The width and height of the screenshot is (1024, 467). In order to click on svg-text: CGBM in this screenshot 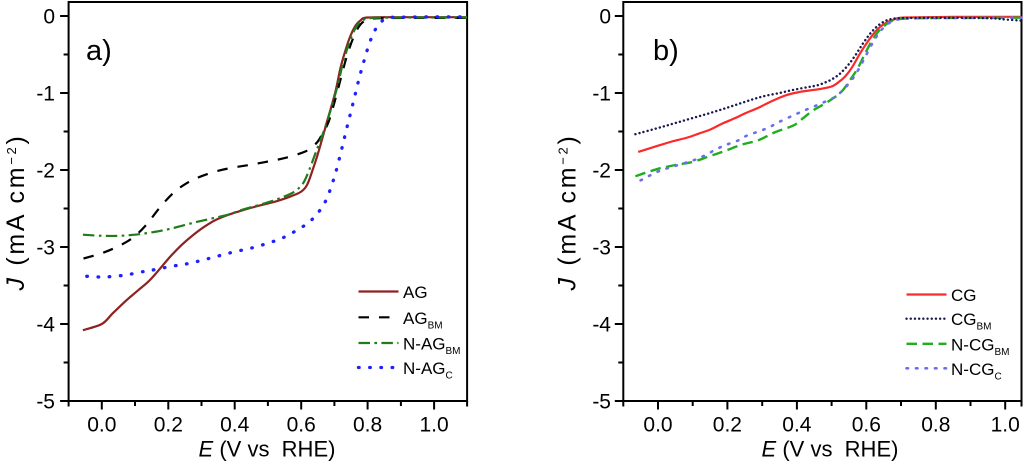, I will do `click(971, 321)`.